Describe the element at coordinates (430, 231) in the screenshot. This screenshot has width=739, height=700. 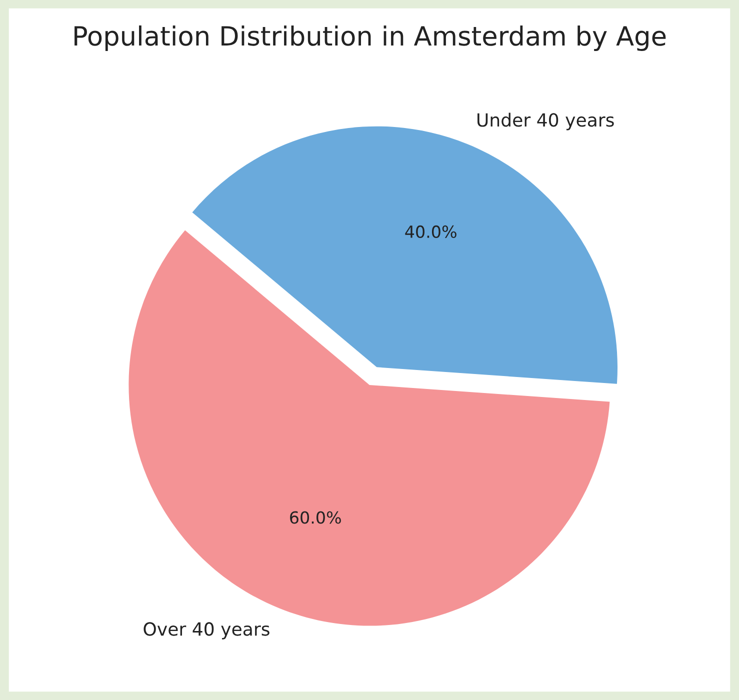
I see `data-label: 40.0%` at that location.